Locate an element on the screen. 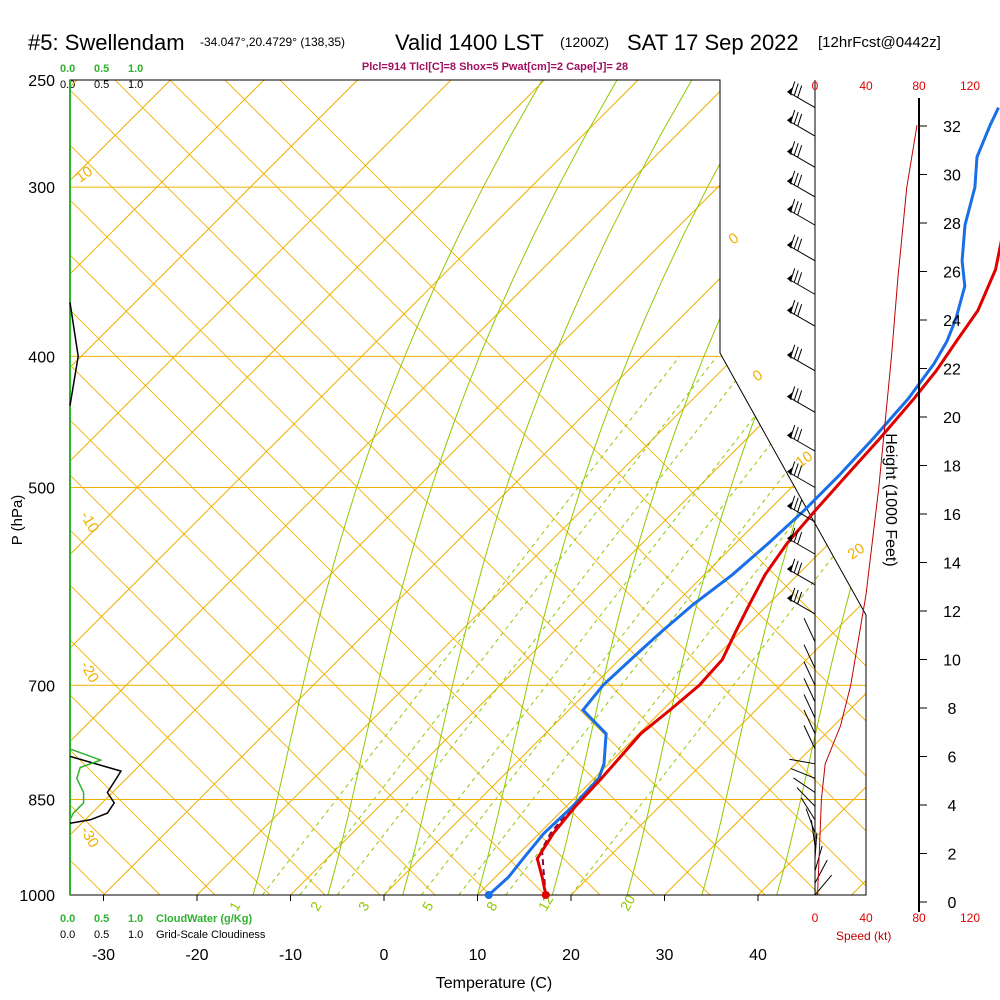 Image resolution: width=1000 pixels, height=1000 pixels. isotherm-label: -30 is located at coordinates (90, 837).